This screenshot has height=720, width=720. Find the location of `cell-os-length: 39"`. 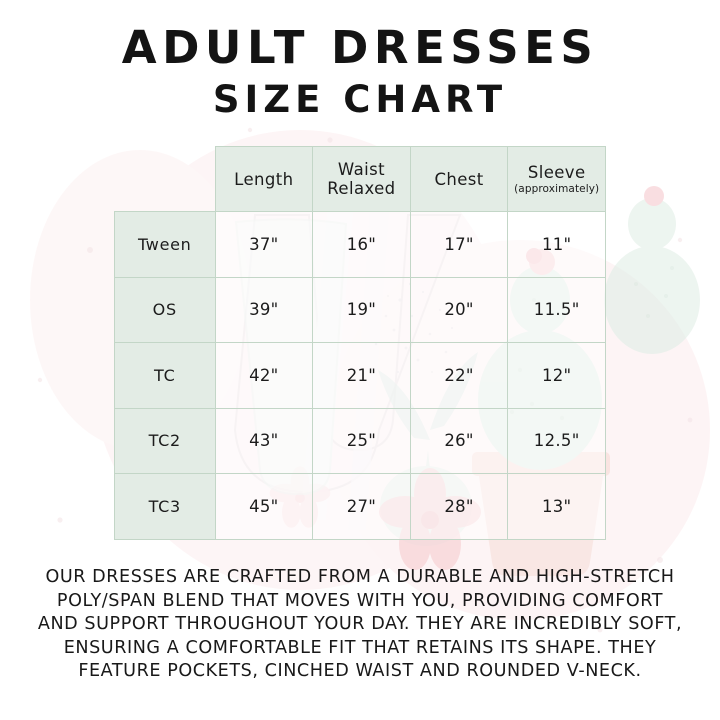

cell-os-length: 39" is located at coordinates (264, 309).